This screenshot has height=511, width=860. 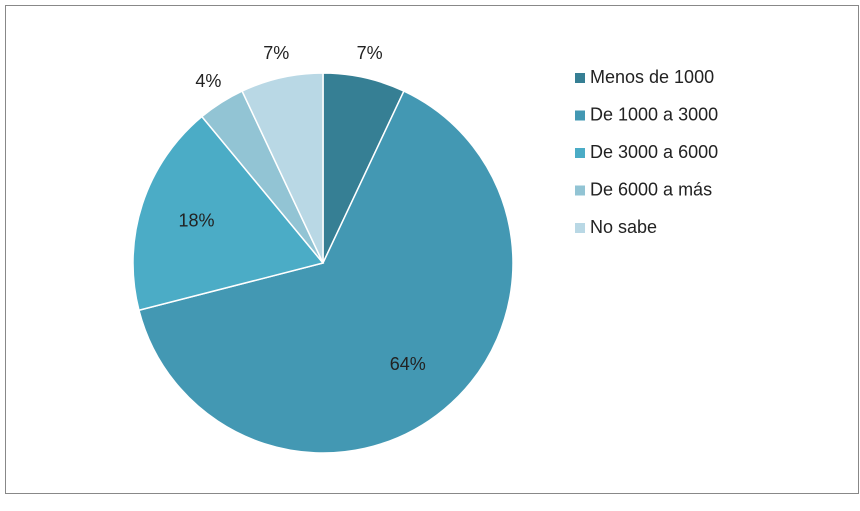 I want to click on data-label: 18%, so click(x=196, y=221).